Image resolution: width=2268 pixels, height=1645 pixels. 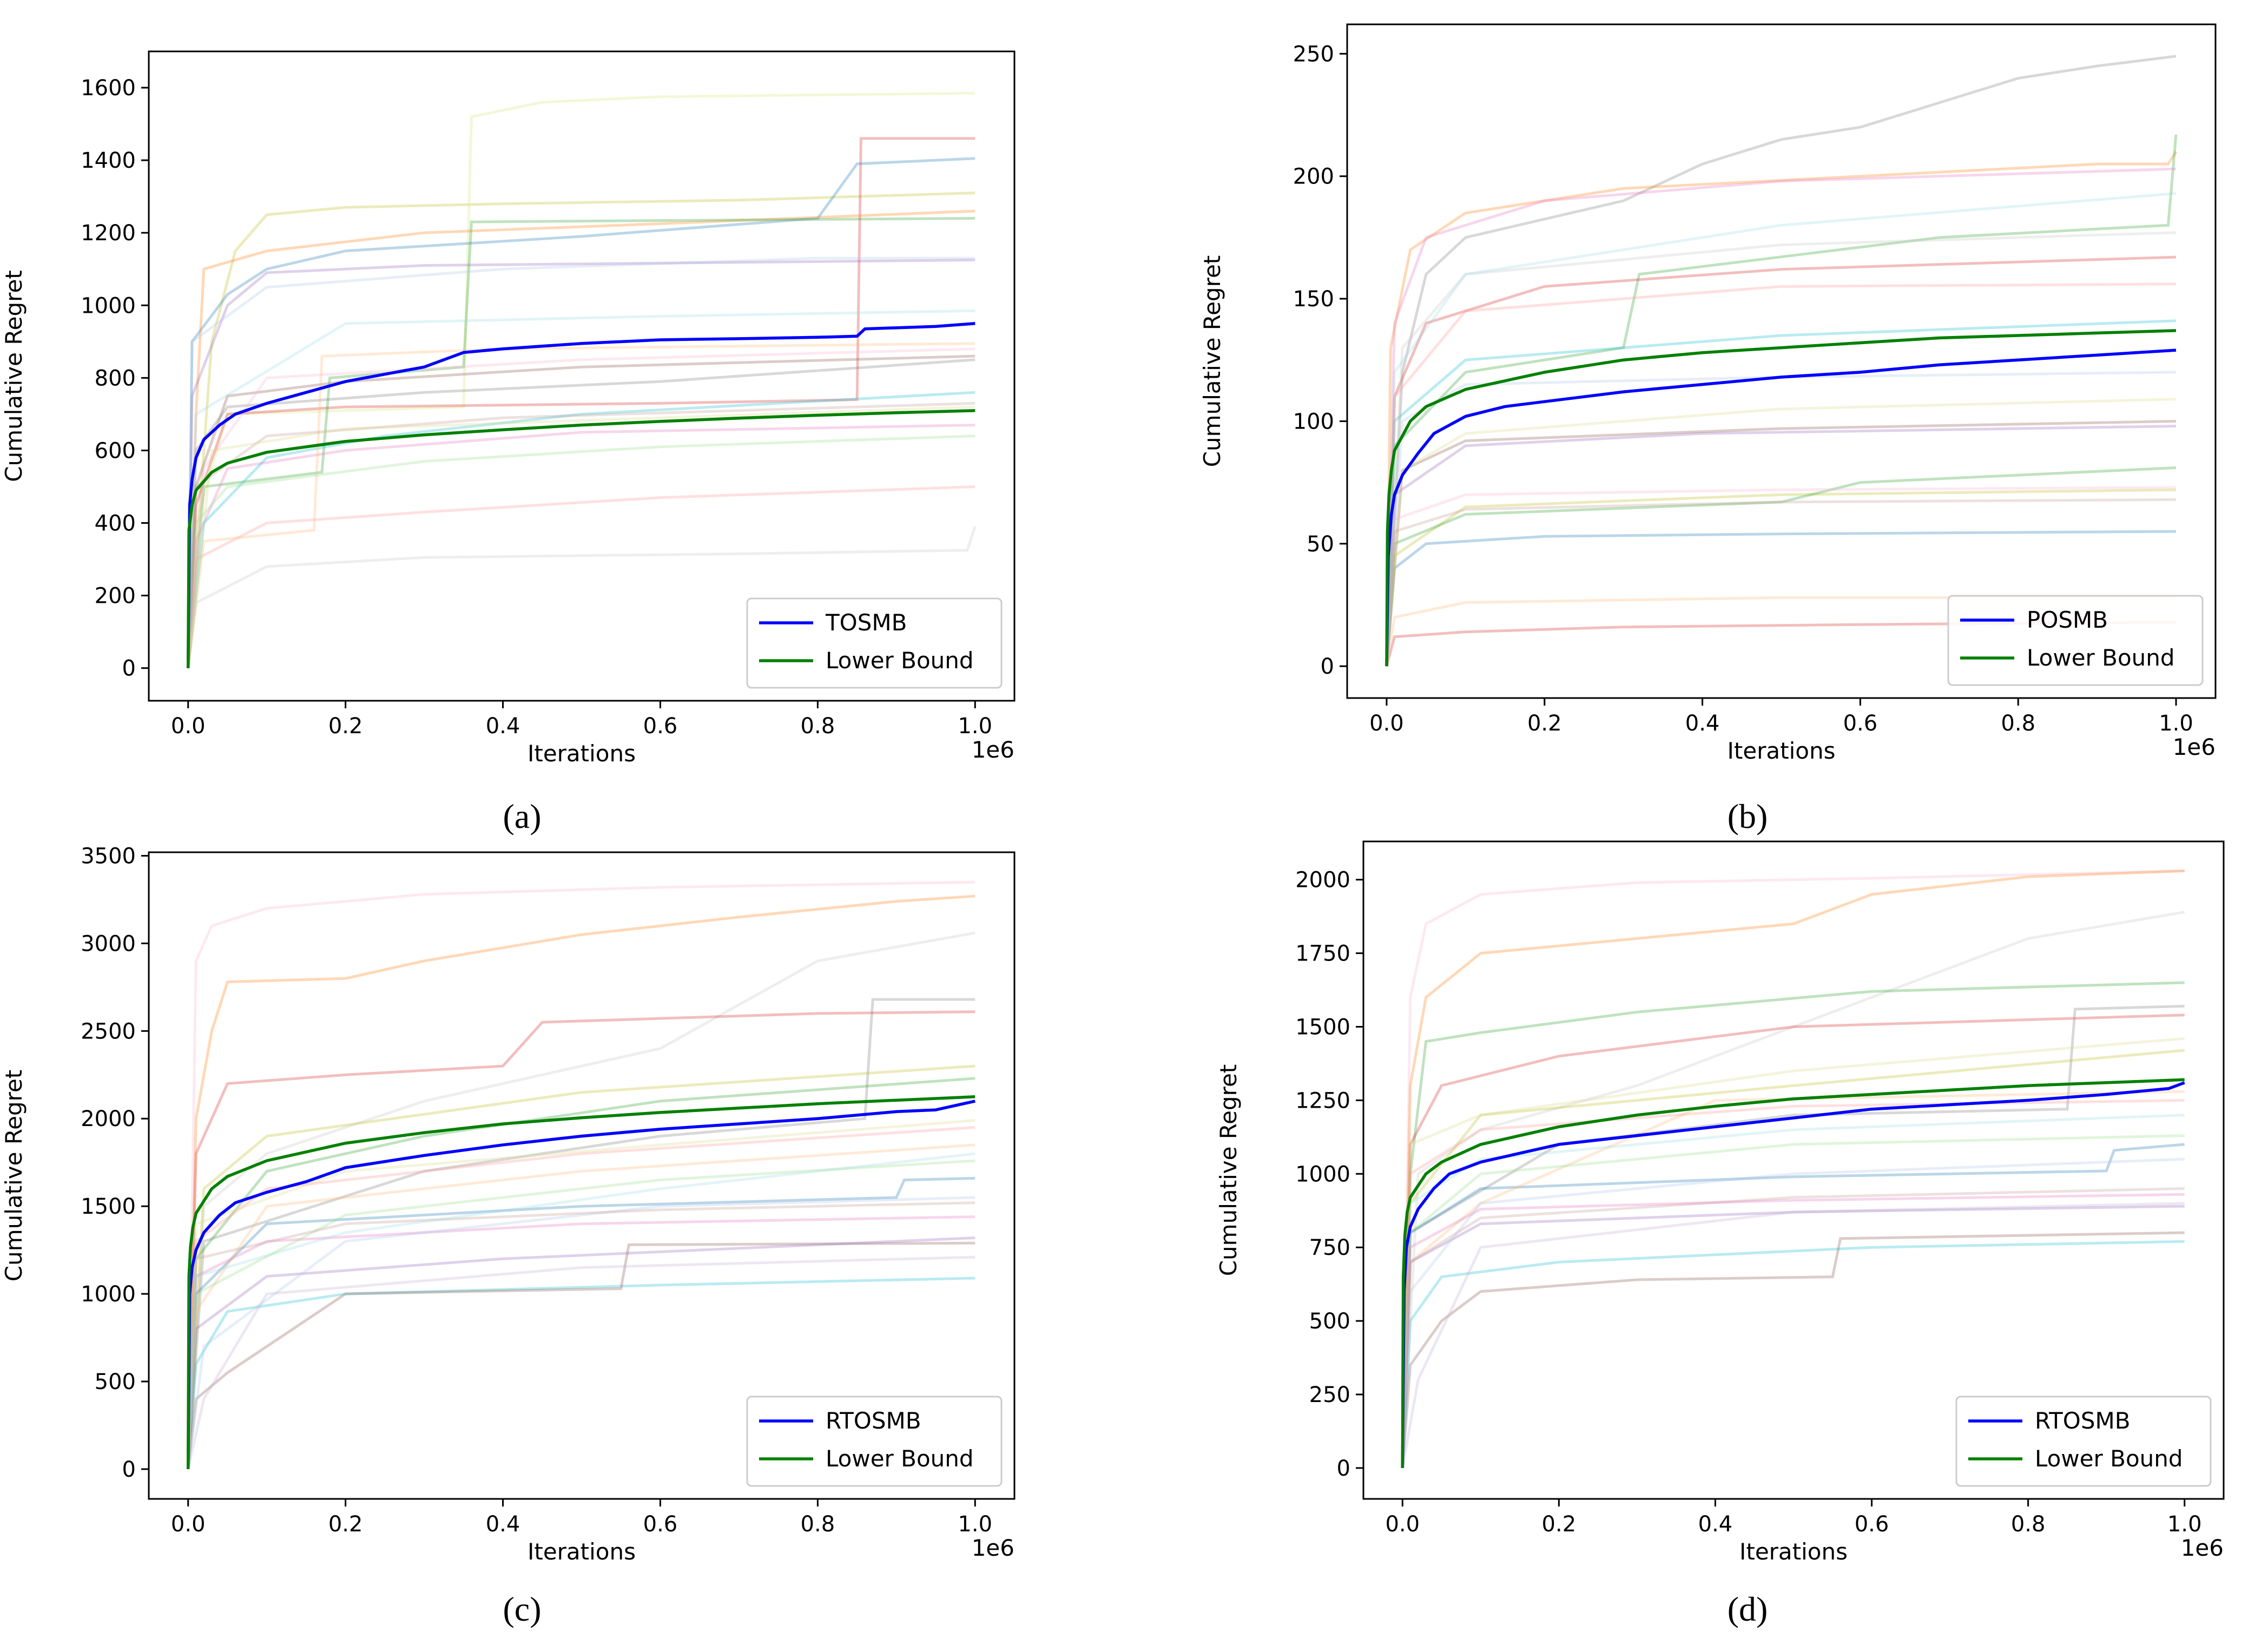 I want to click on y-tick-label: 1200, so click(x=108, y=233).